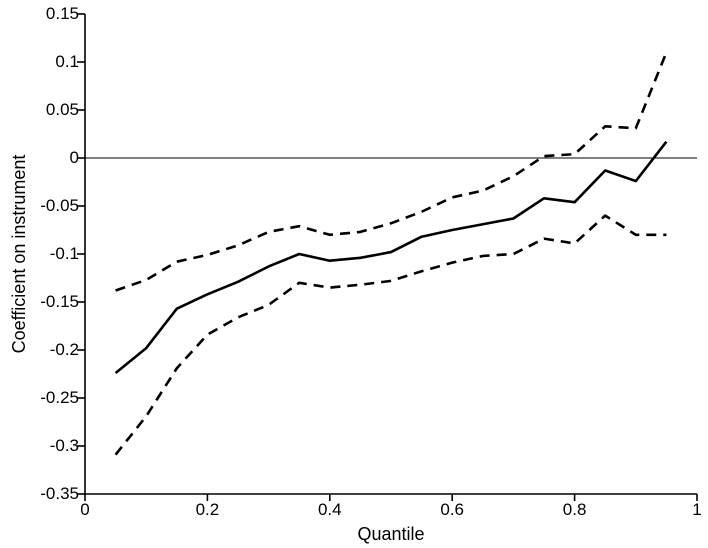 This screenshot has height=548, width=708. What do you see at coordinates (329, 509) in the screenshot?
I see `x-tick-label: 0.4` at bounding box center [329, 509].